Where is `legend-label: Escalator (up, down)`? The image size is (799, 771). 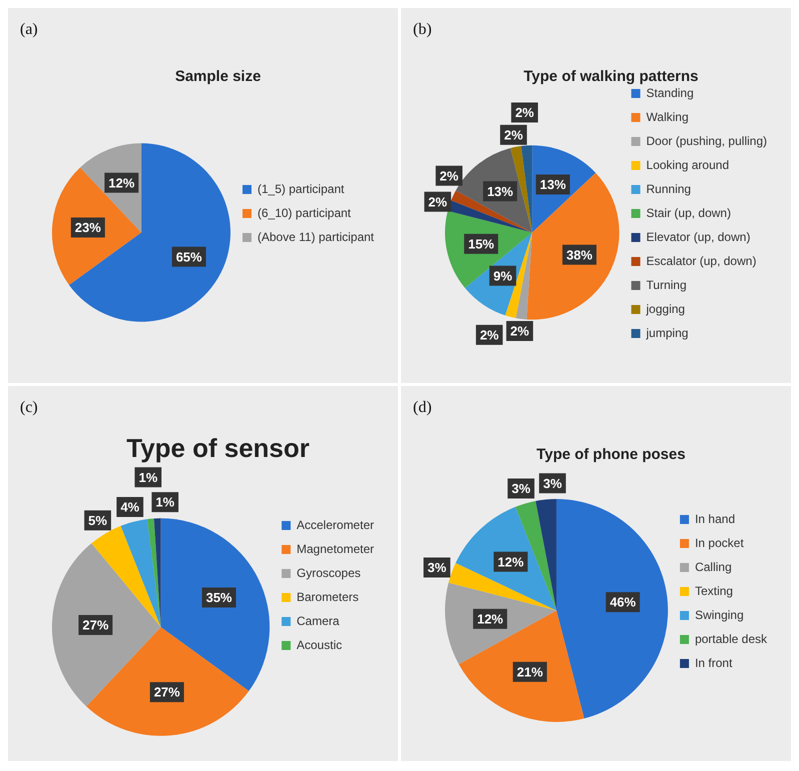
legend-label: Escalator (up, down) is located at coordinates (701, 261).